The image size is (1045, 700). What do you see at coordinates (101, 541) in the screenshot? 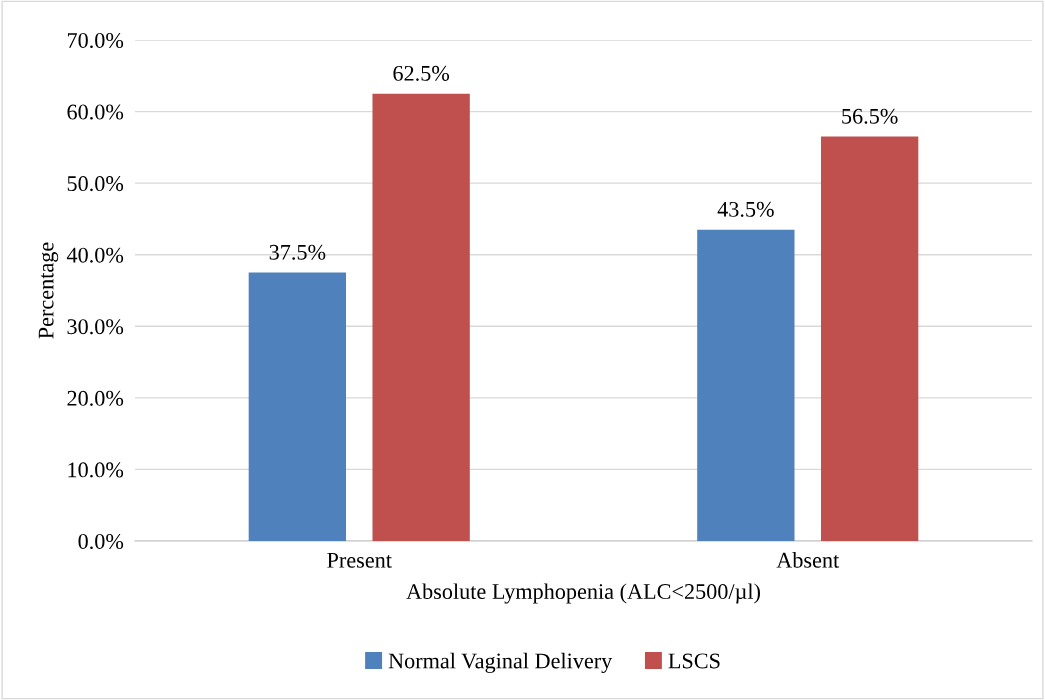
I see `y-tick-label: 0.0%` at bounding box center [101, 541].